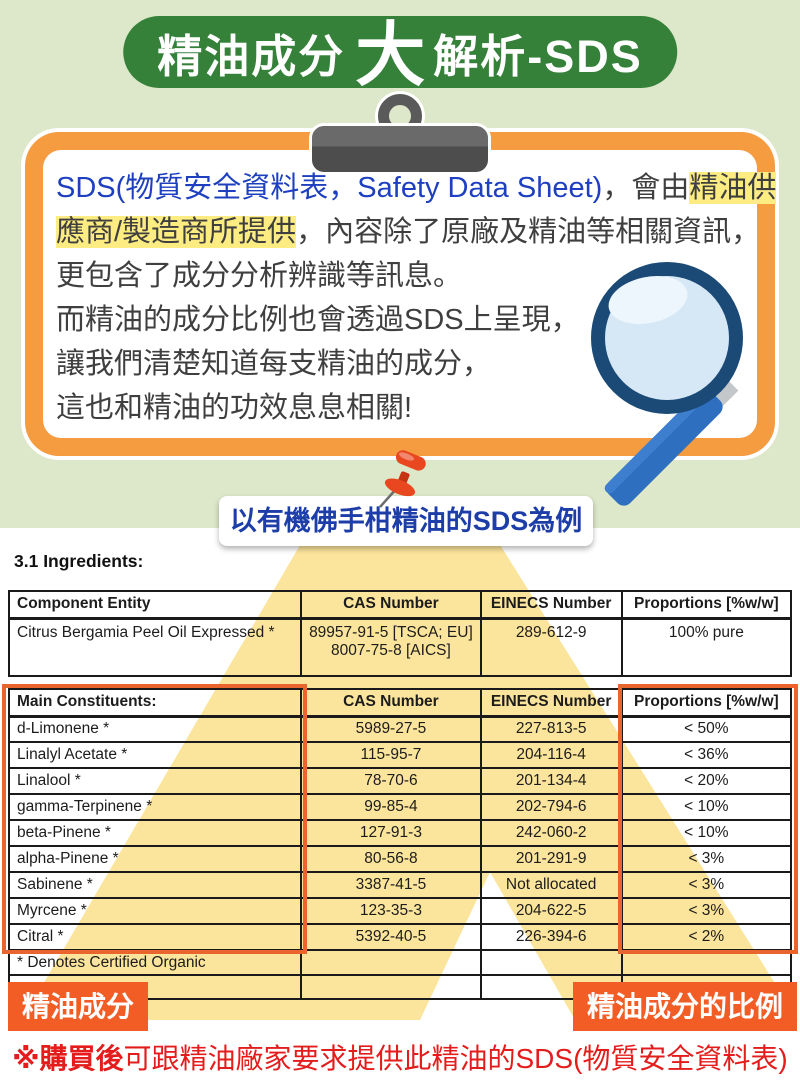  I want to click on proportion-cell: < 20%, so click(706, 781).